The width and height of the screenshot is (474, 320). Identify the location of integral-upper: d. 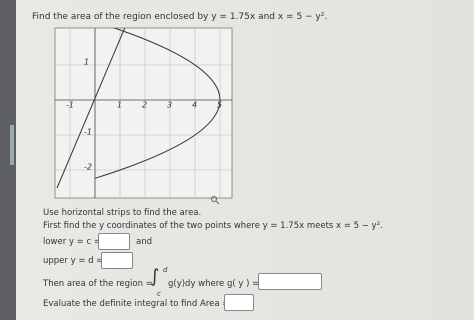
(165, 270).